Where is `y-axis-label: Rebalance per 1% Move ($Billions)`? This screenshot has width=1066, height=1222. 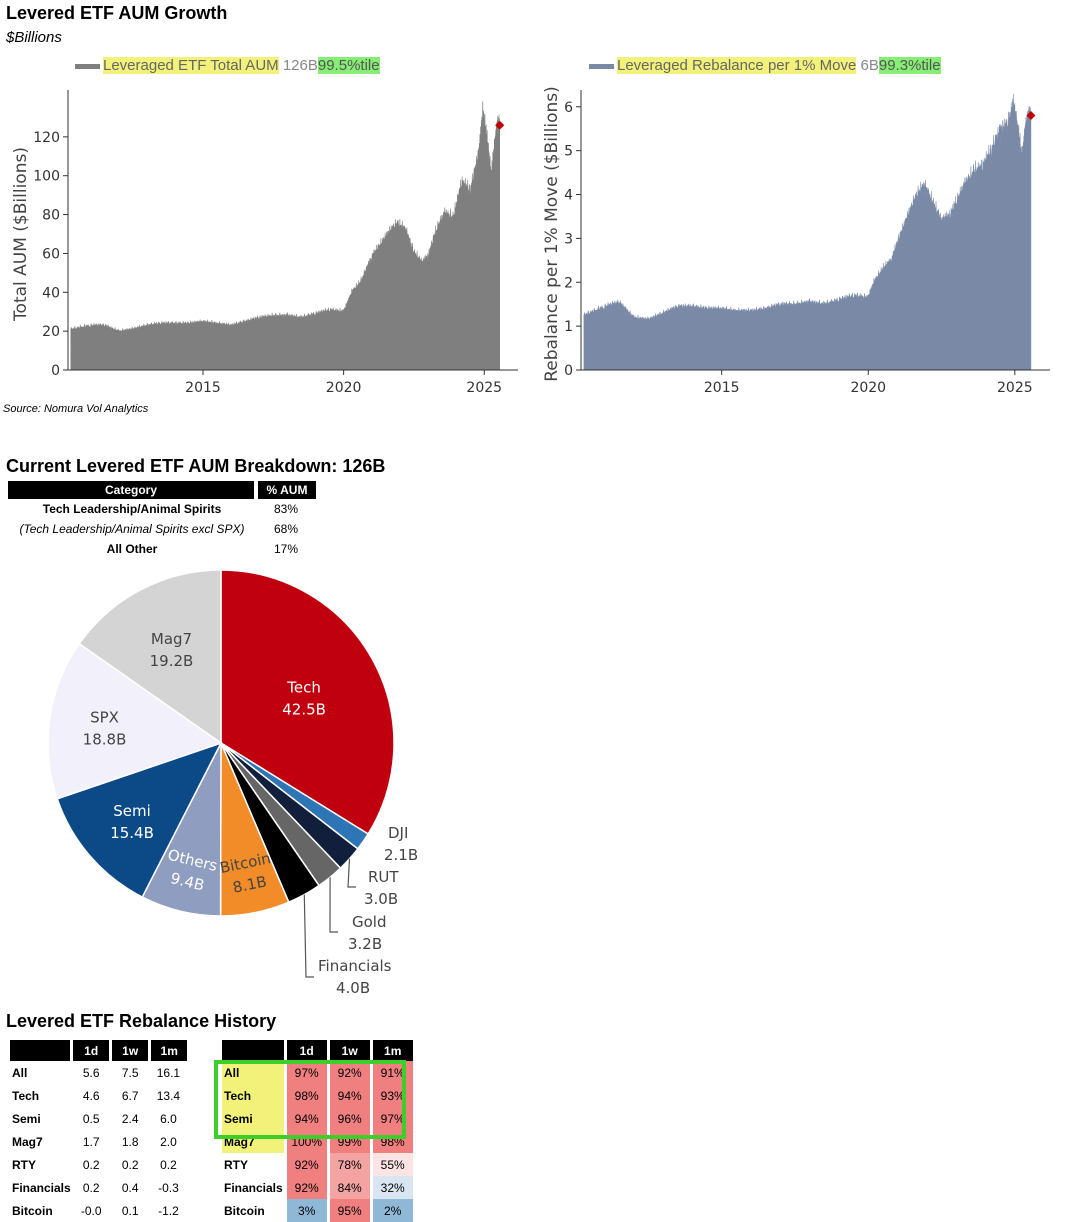
y-axis-label: Rebalance per 1% Move ($Billions) is located at coordinates (552, 234).